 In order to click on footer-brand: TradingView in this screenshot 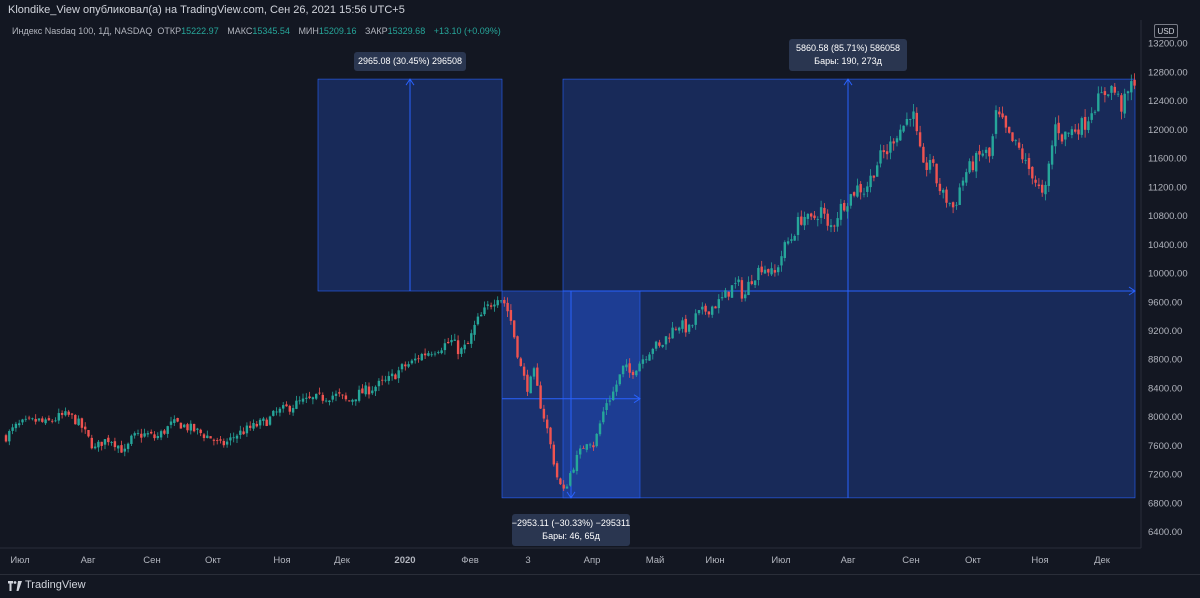, I will do `click(55, 585)`.